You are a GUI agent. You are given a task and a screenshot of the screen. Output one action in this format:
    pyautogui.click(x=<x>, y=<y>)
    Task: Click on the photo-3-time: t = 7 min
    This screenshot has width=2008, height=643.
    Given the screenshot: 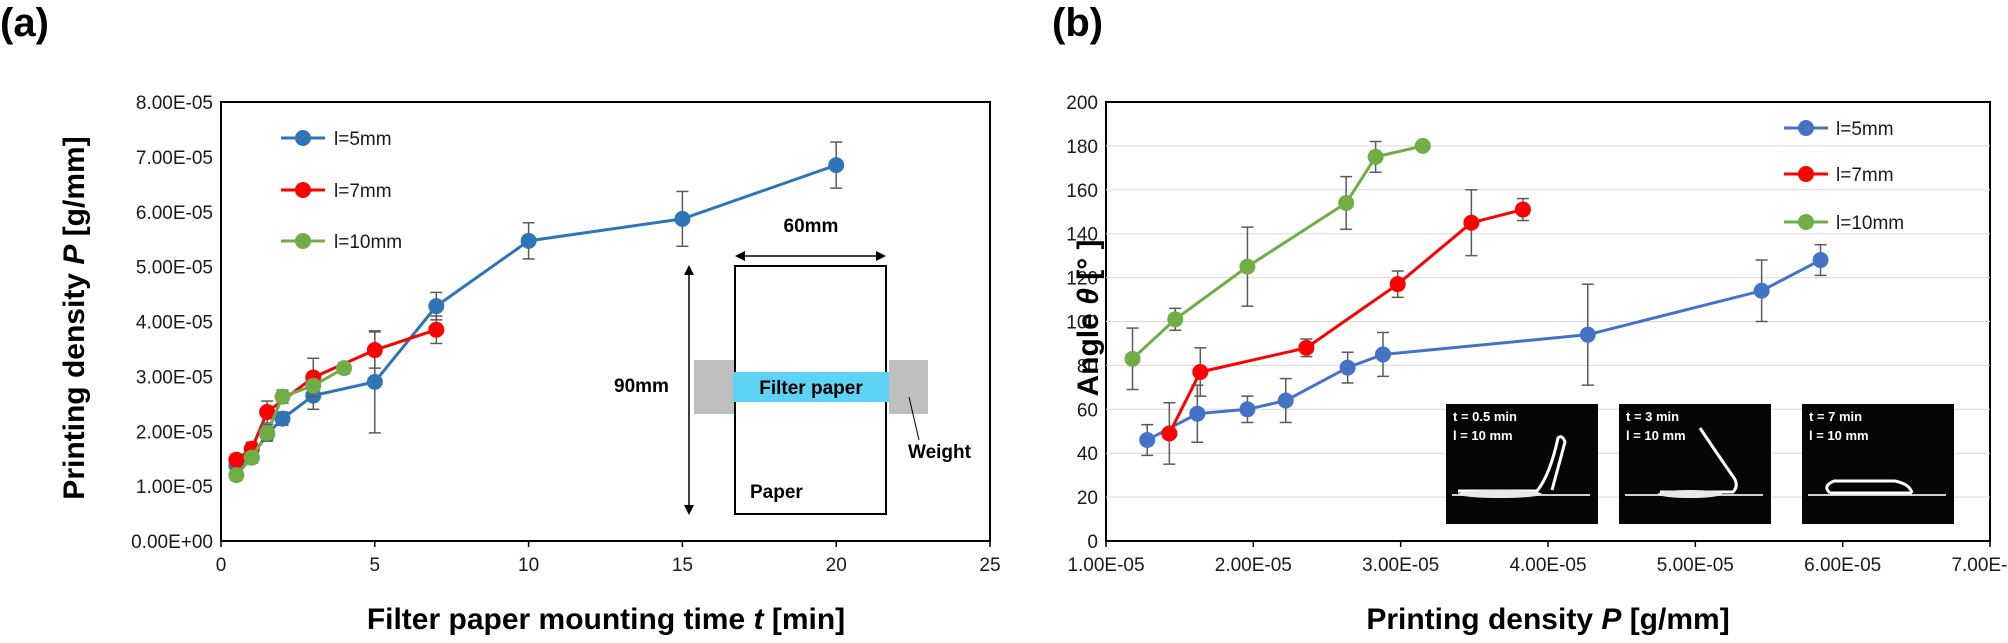 What is the action you would take?
    pyautogui.click(x=1835, y=416)
    